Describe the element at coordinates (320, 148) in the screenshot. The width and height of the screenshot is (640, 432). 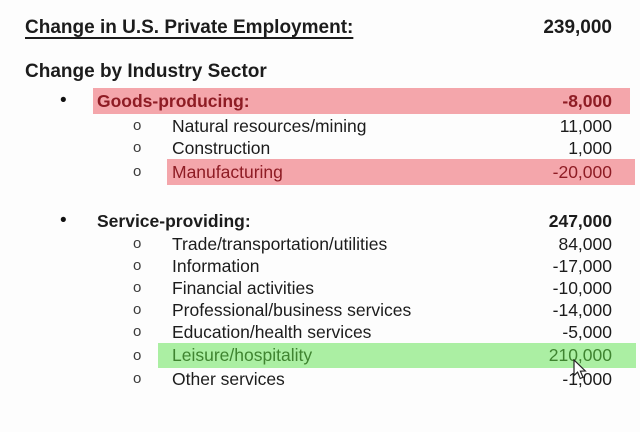
I see `industry-row-construction: o Construction 1,000` at that location.